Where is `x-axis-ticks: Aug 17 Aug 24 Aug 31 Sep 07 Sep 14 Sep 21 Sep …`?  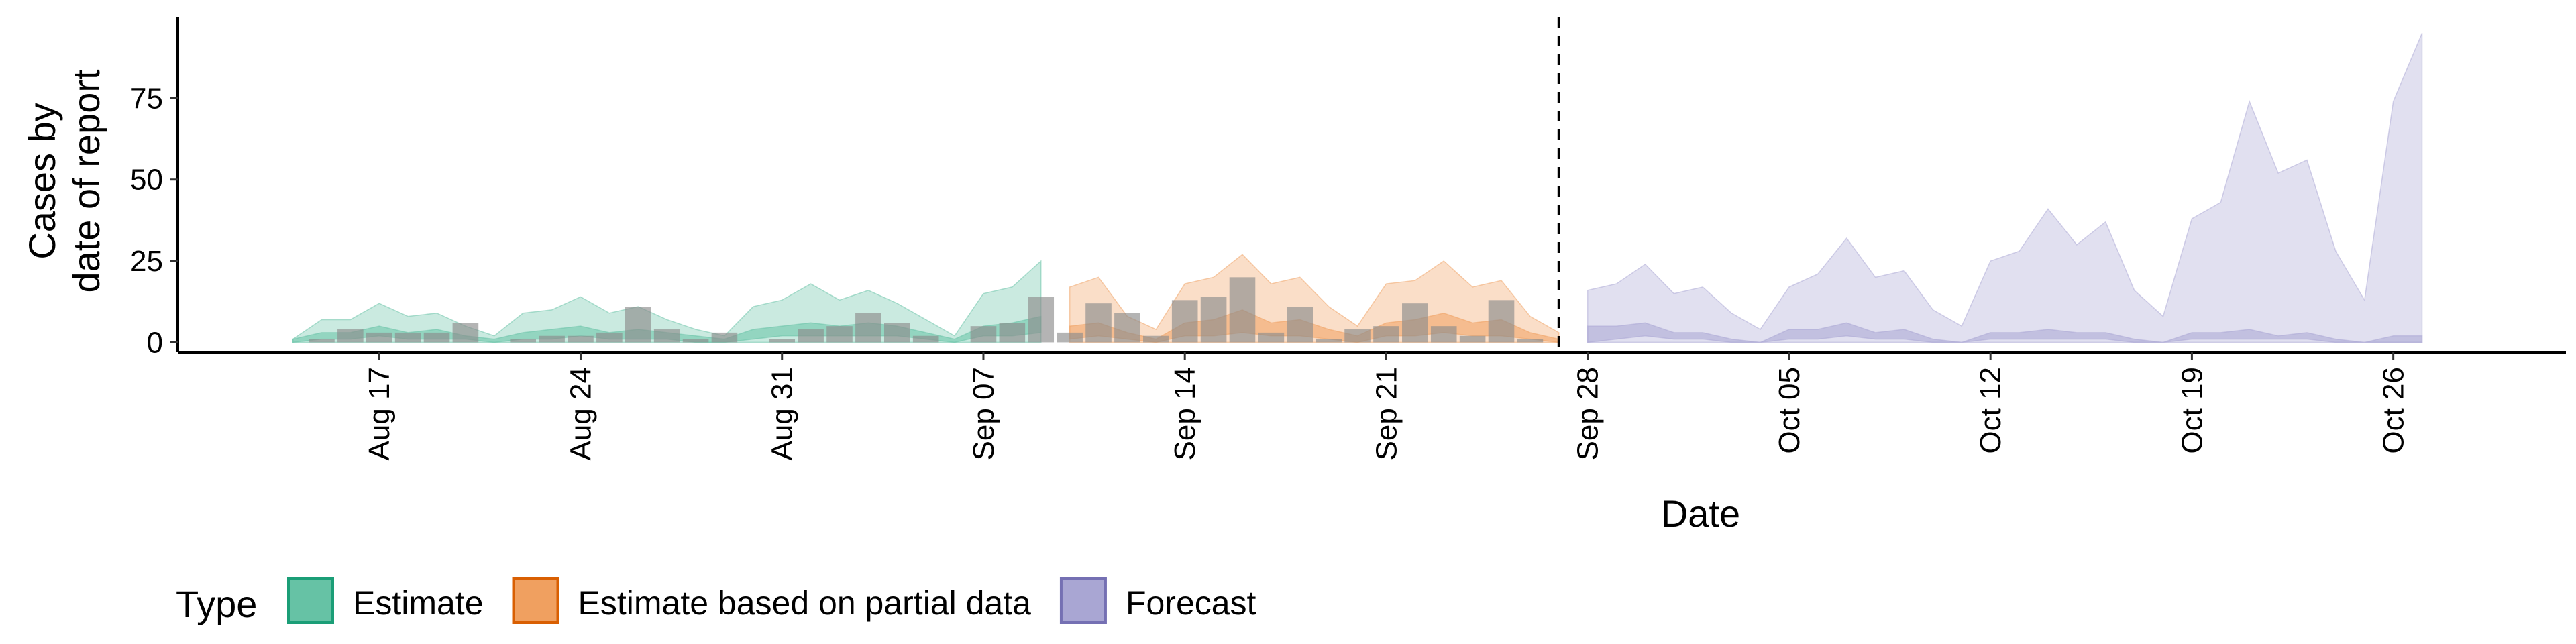 x-axis-ticks: Aug 17 Aug 24 Aug 31 Sep 07 Sep 14 Sep 21 Sep … is located at coordinates (1386, 406).